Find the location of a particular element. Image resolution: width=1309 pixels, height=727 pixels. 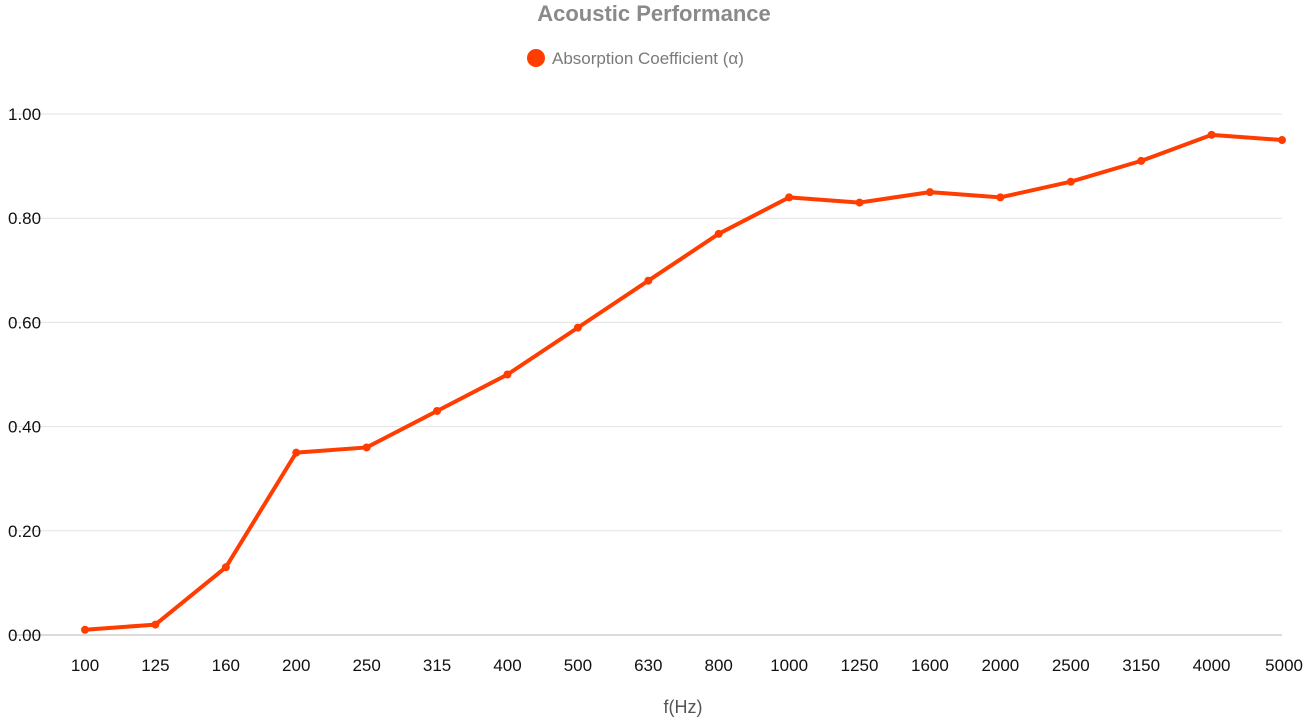

x-tick-label: 400 is located at coordinates (507, 665).